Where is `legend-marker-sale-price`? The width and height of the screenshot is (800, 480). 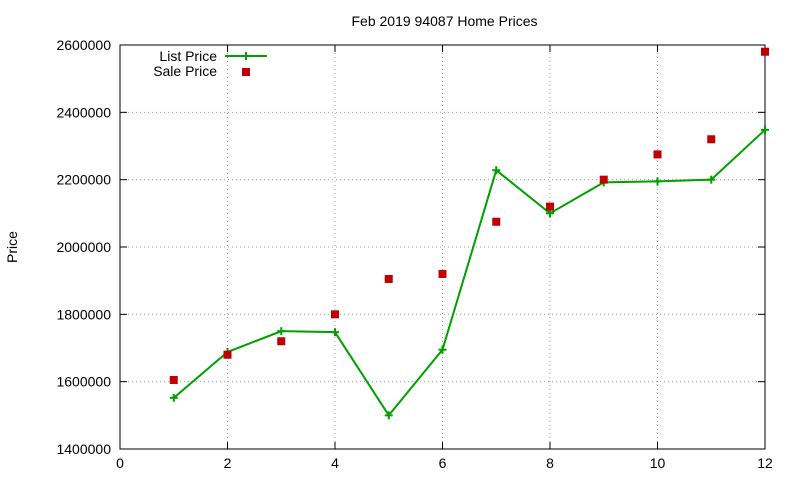
legend-marker-sale-price is located at coordinates (246, 72).